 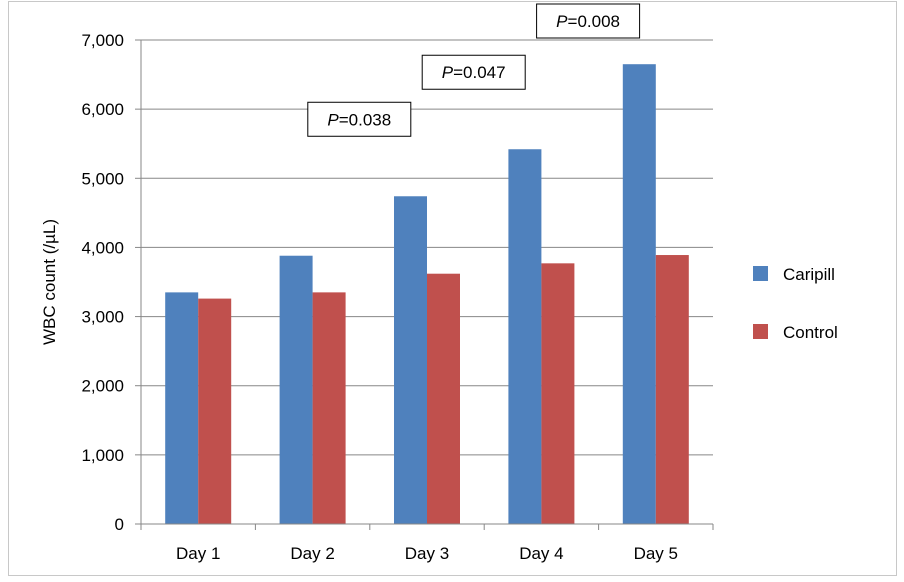 I want to click on y-tick-label: 3,000, so click(x=102, y=317).